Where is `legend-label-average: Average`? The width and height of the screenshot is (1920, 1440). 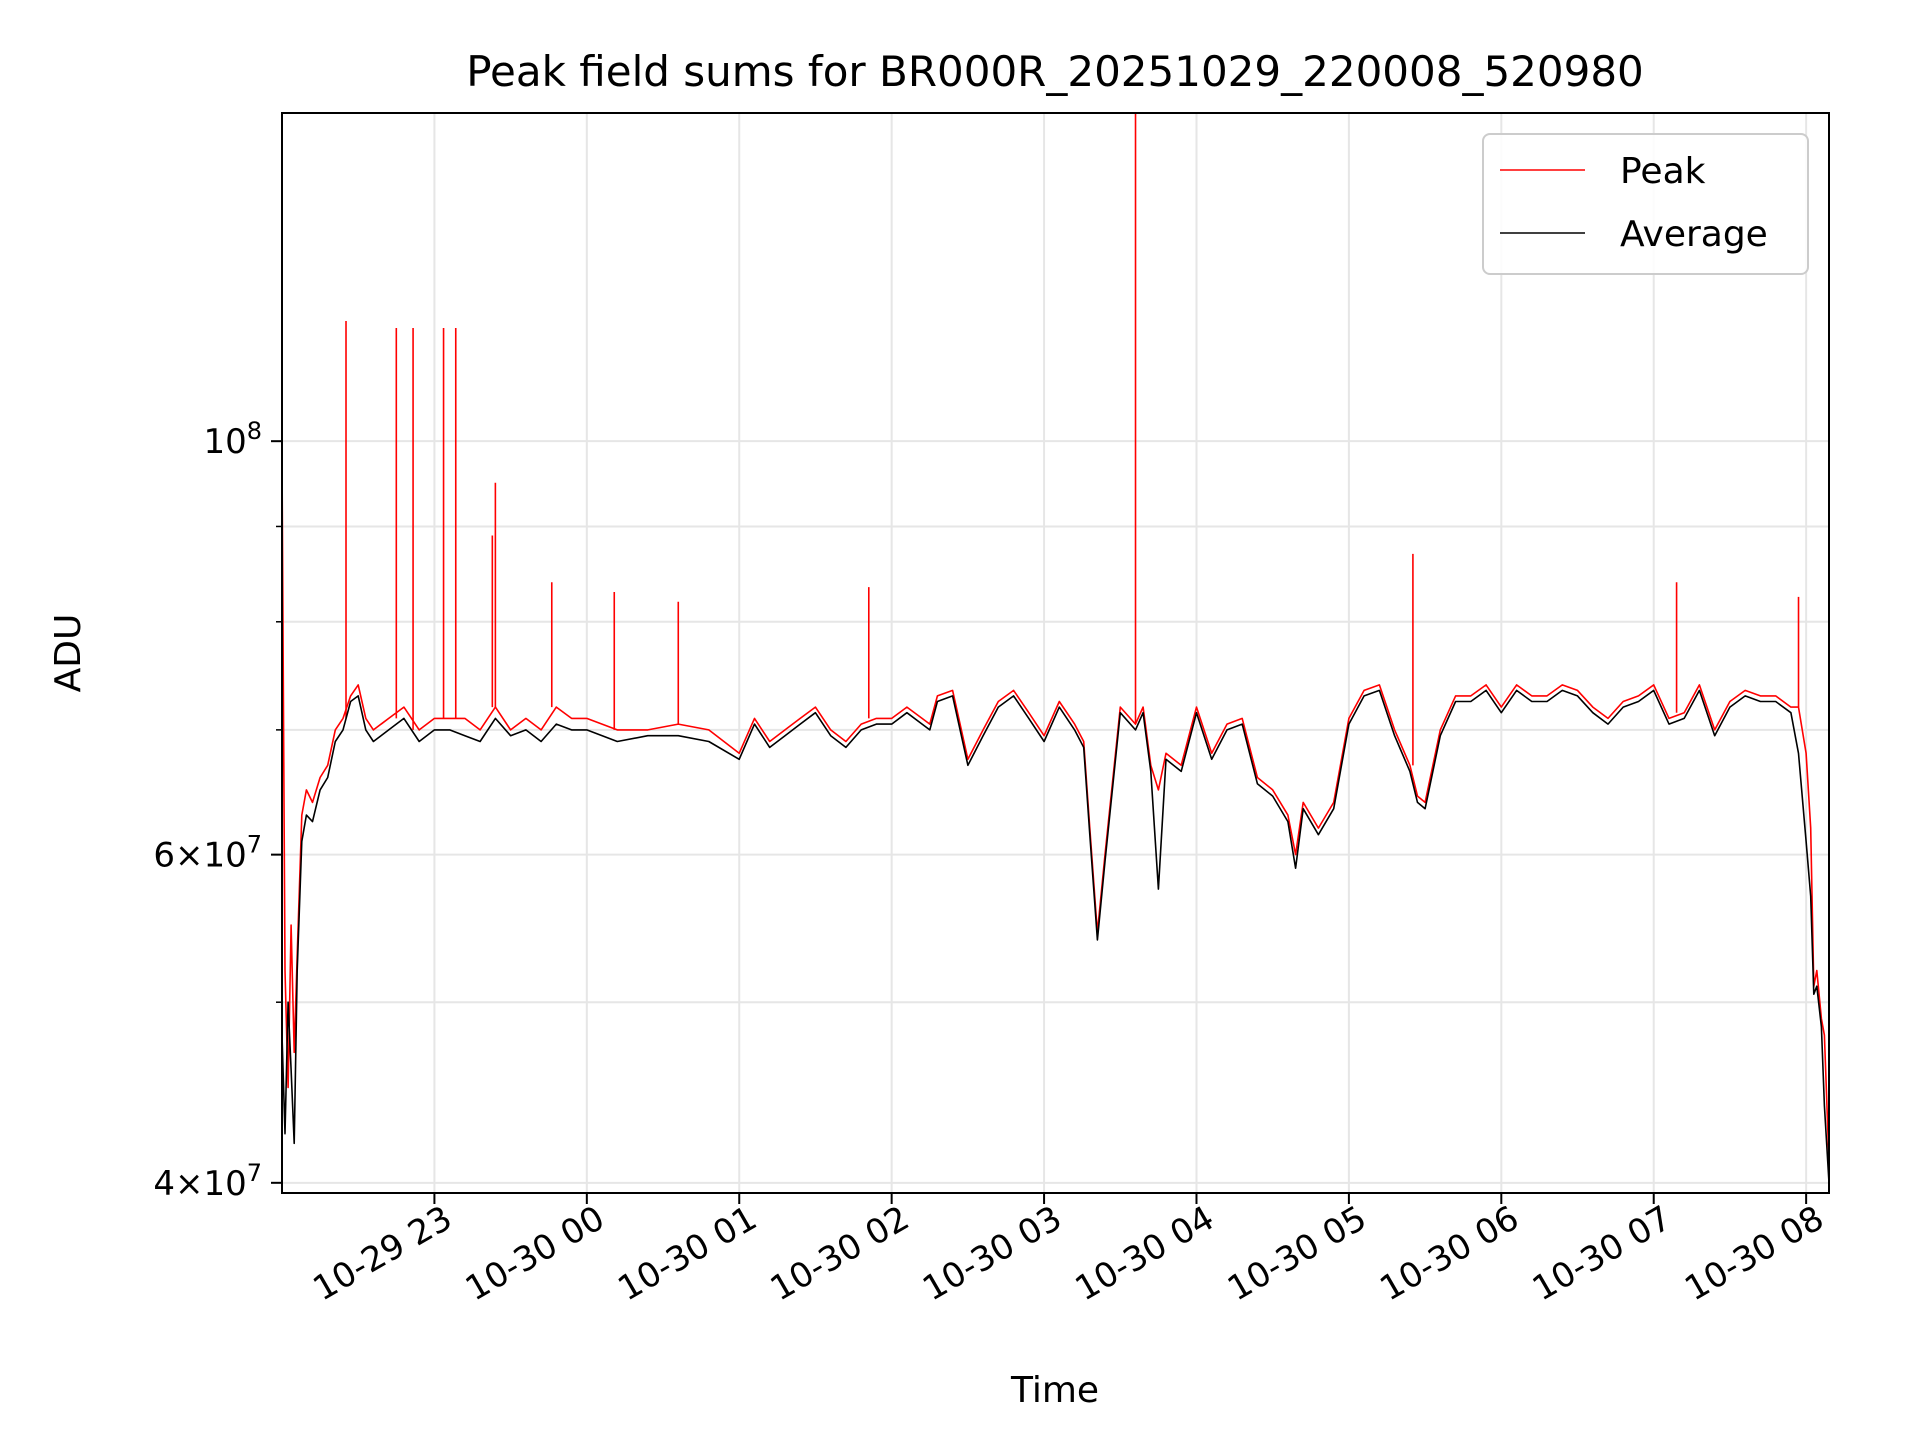
legend-label-average: Average is located at coordinates (1694, 234).